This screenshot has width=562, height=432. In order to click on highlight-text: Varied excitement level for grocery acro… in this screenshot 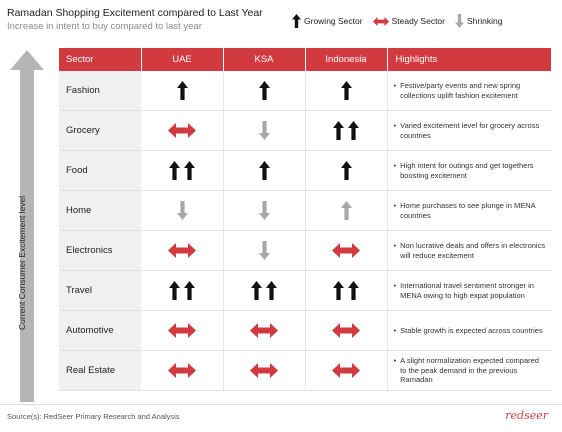, I will do `click(470, 130)`.